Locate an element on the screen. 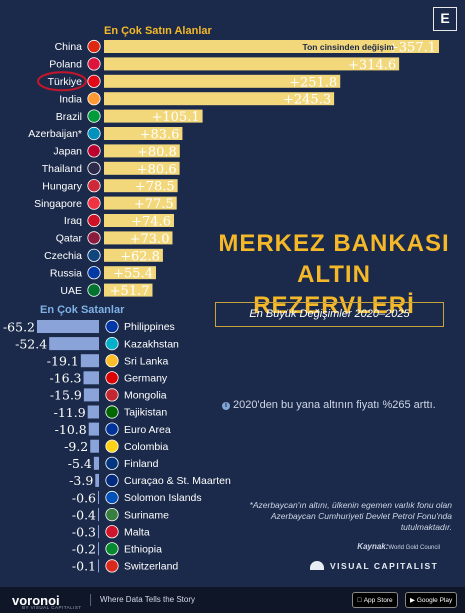 The width and height of the screenshot is (465, 613). app-store-button:  App Store is located at coordinates (375, 600).